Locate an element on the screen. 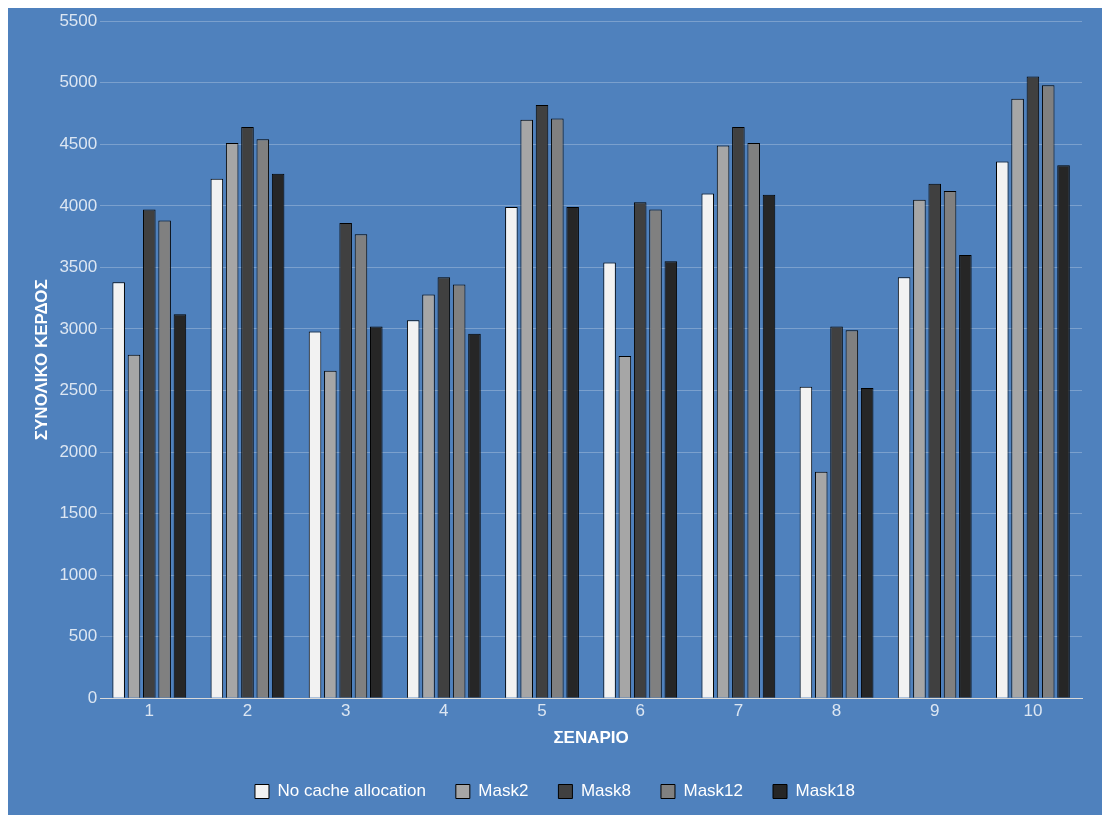  legend-label: No cache allocation is located at coordinates (351, 791).